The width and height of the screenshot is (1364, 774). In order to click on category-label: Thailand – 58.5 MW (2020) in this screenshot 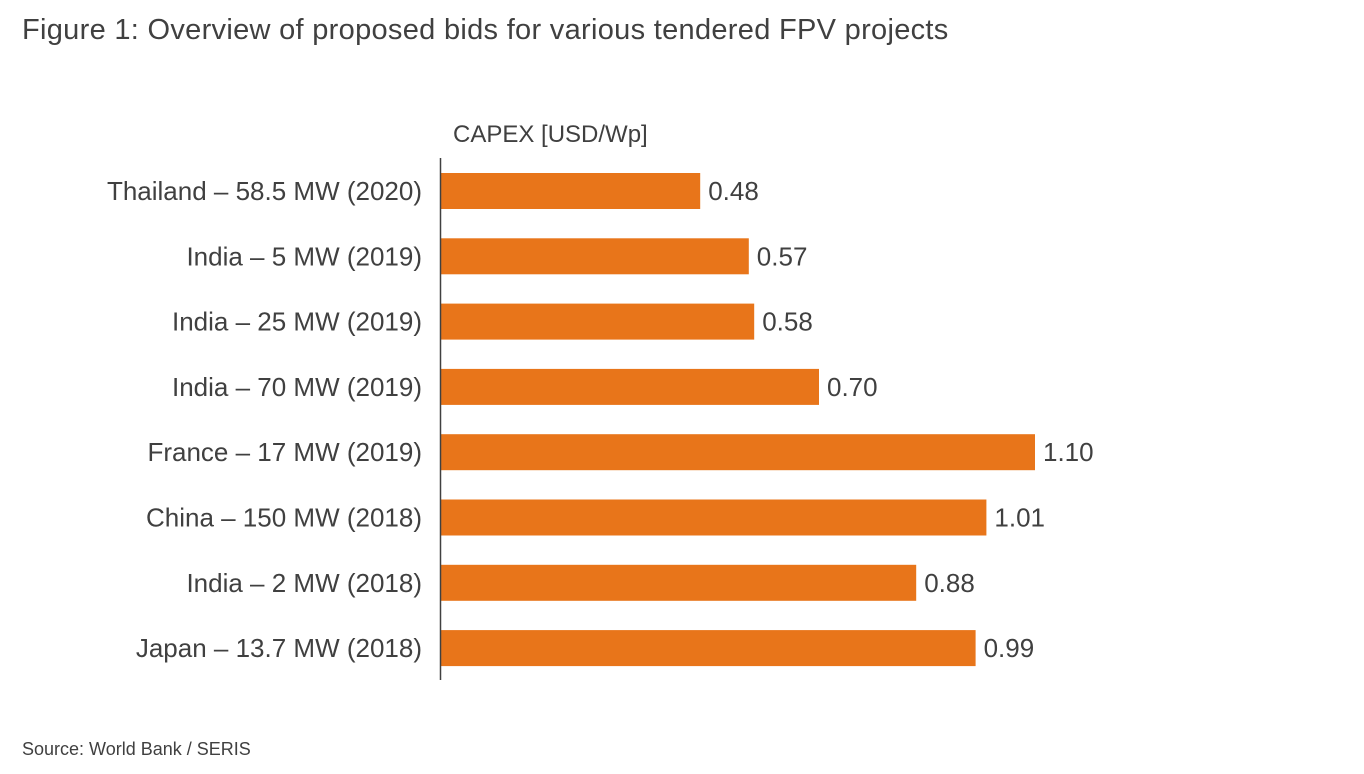, I will do `click(264, 191)`.